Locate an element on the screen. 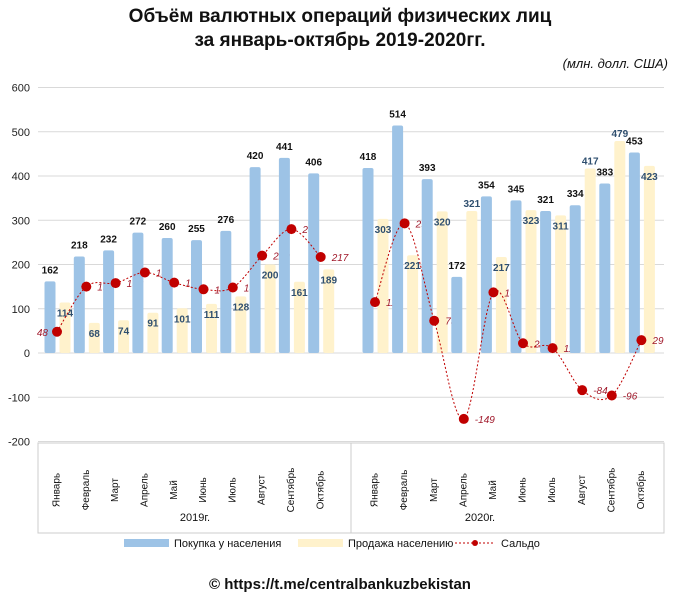 The height and width of the screenshot is (604, 680). bar-buy-label: 334 is located at coordinates (575, 194).